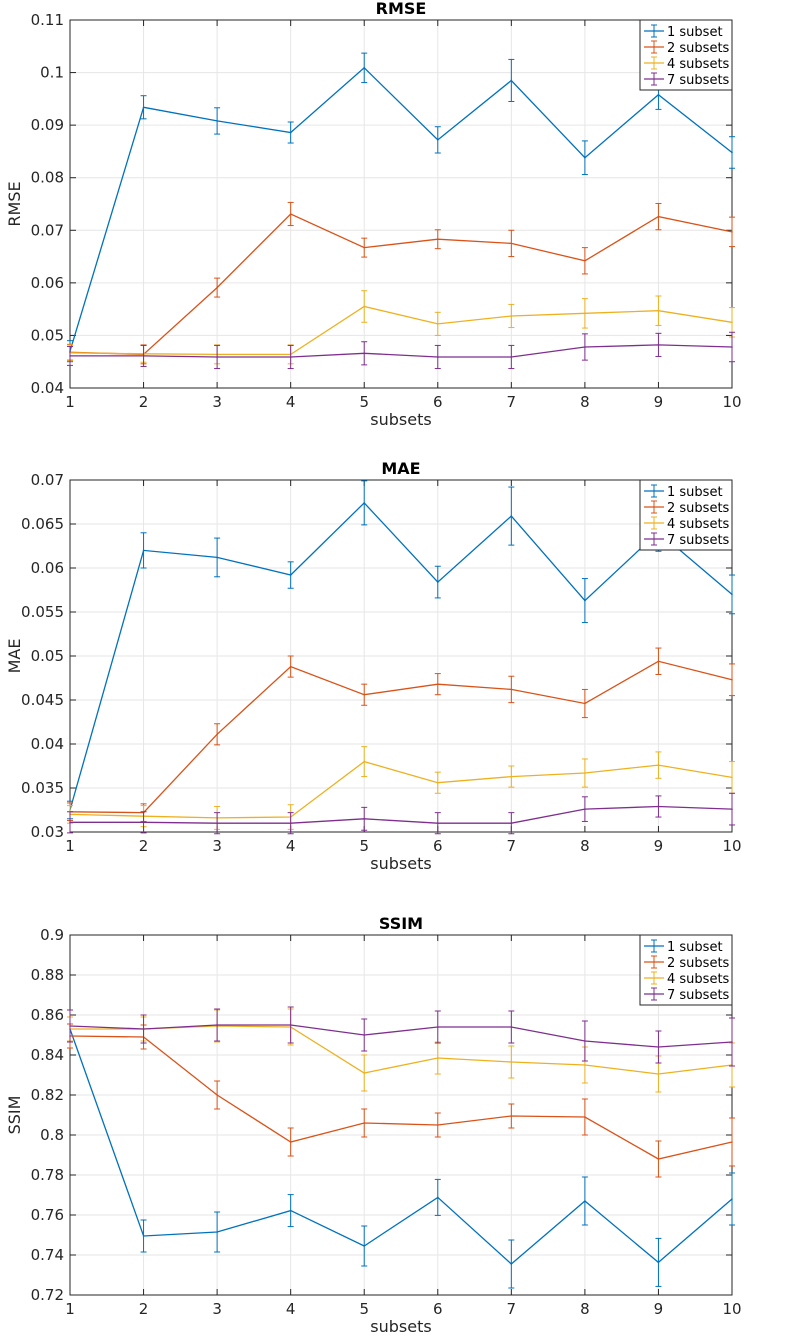 Image resolution: width=790 pixels, height=1339 pixels. What do you see at coordinates (400, 863) in the screenshot?
I see `x-axis-label: subsets` at bounding box center [400, 863].